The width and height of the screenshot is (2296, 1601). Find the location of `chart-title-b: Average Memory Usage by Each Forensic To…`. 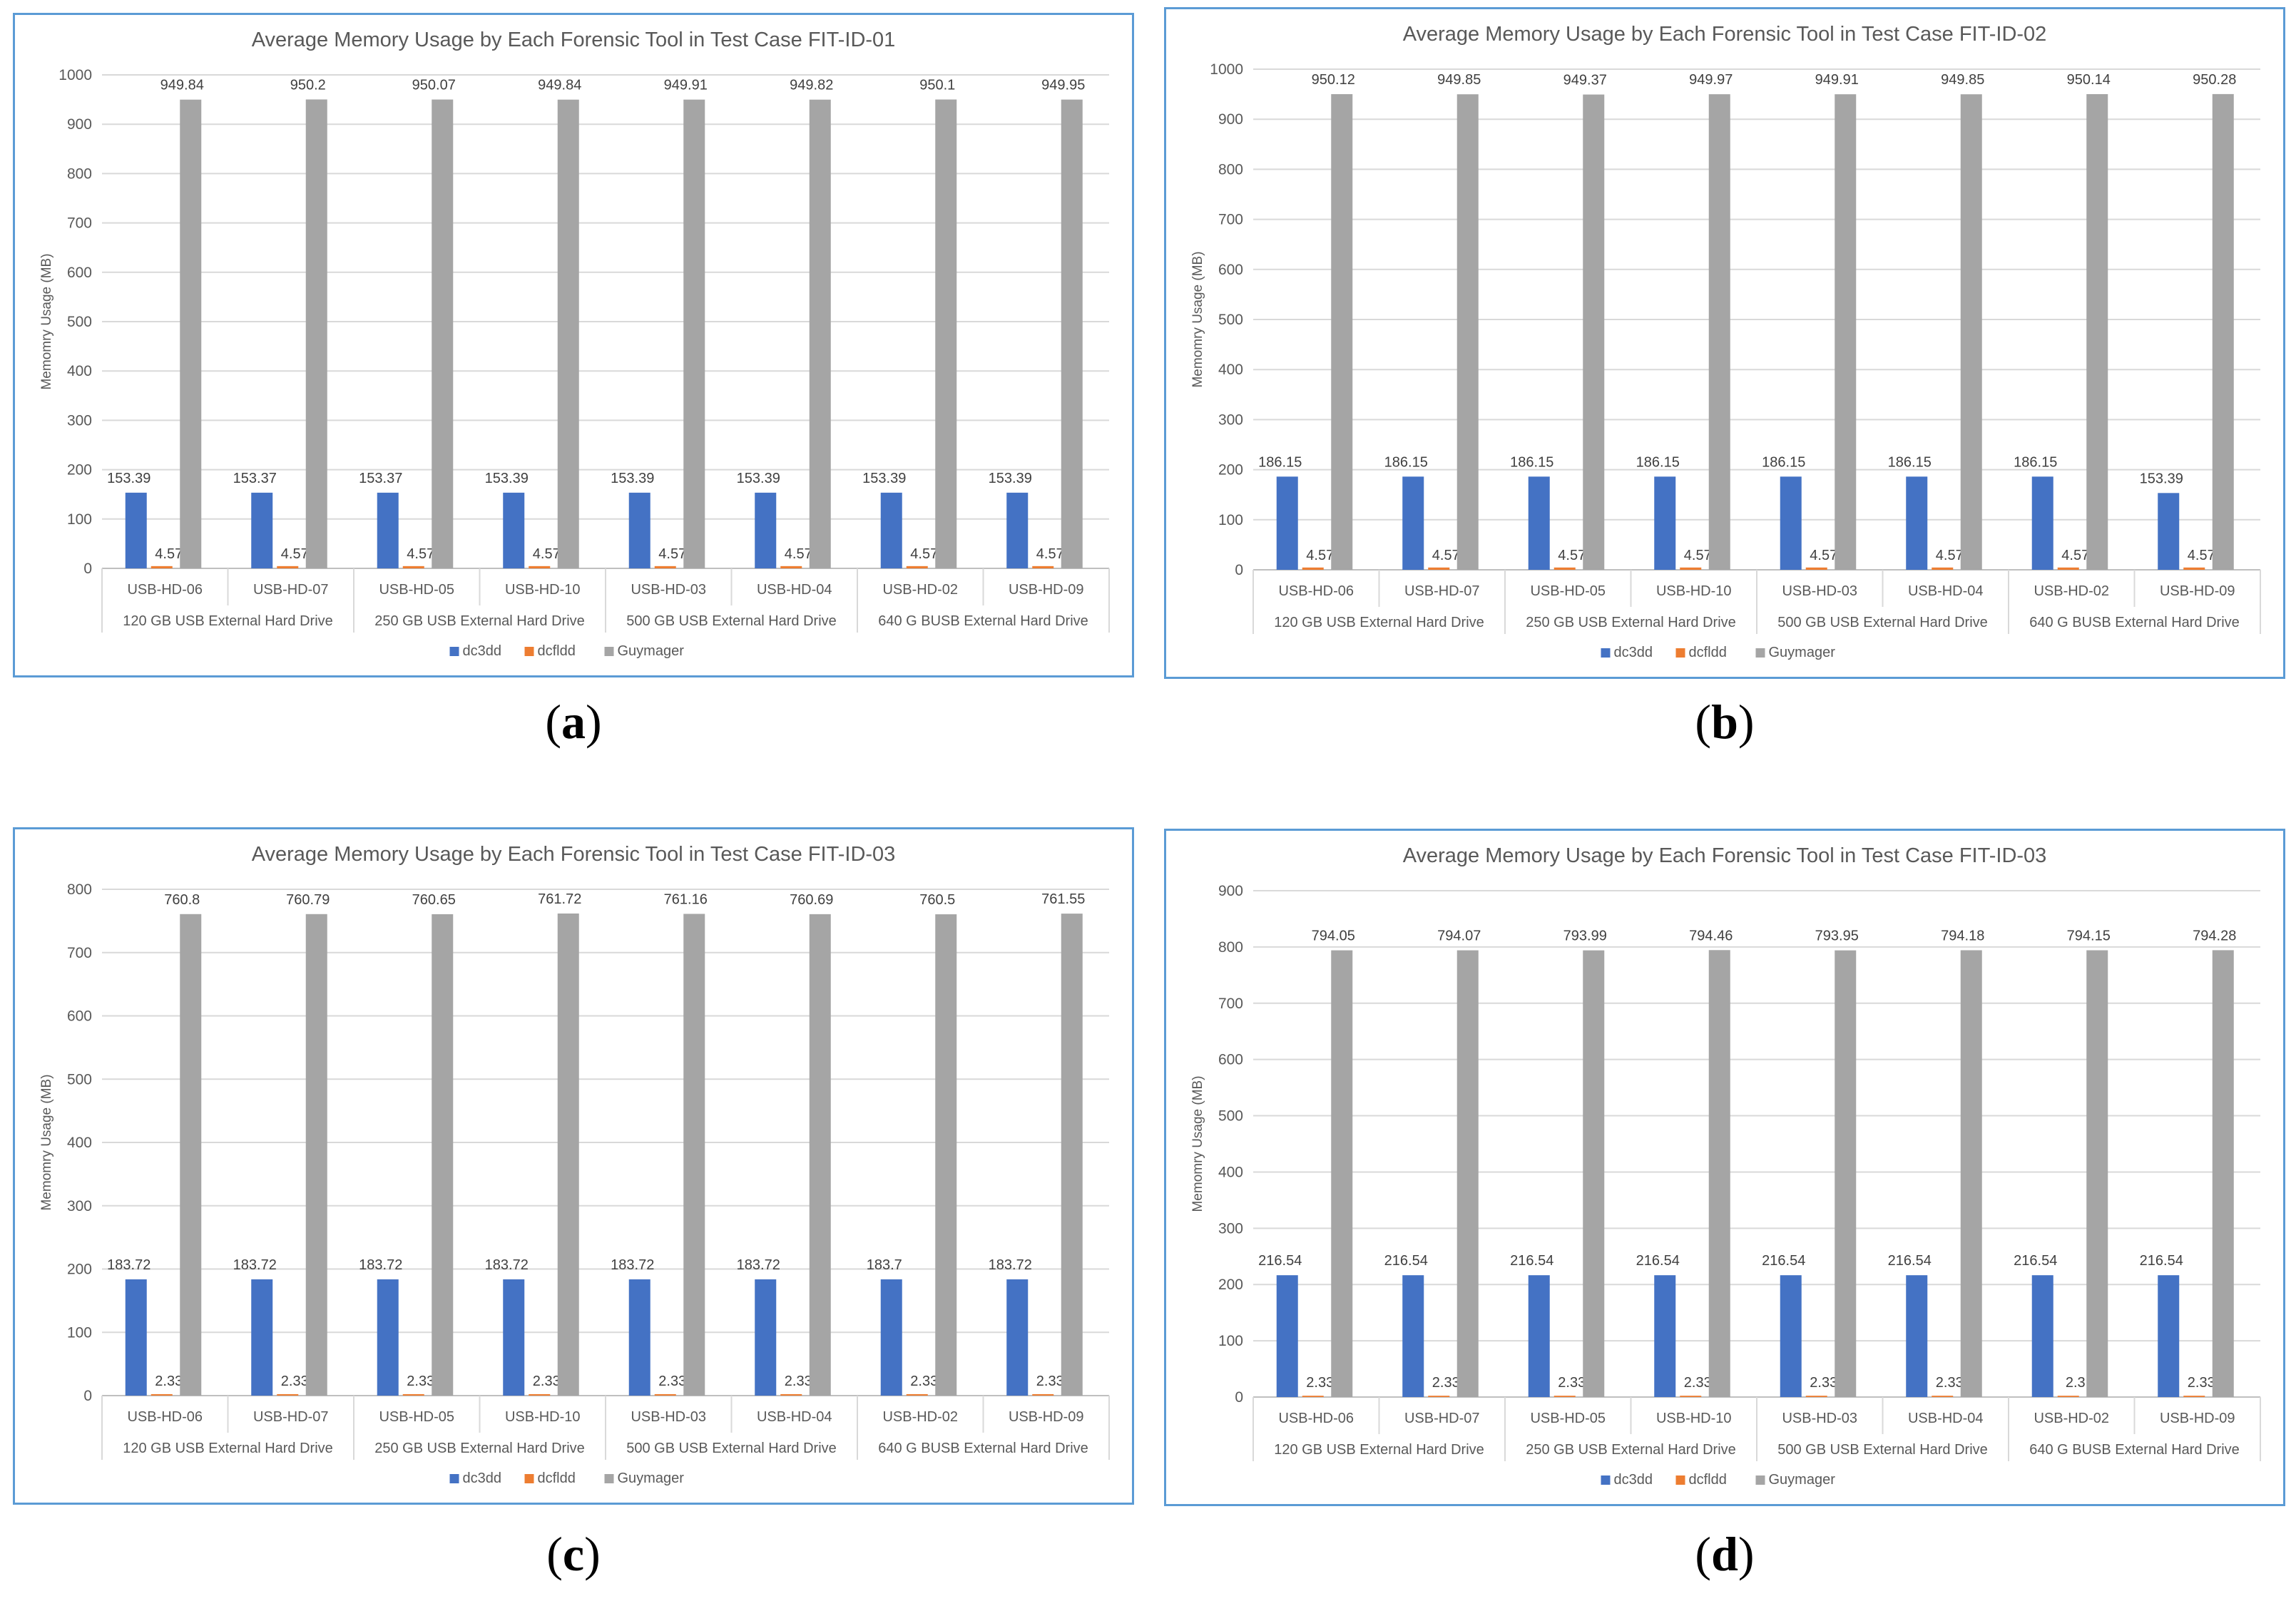

chart-title-b: Average Memory Usage by Each Forensic To… is located at coordinates (1725, 35).